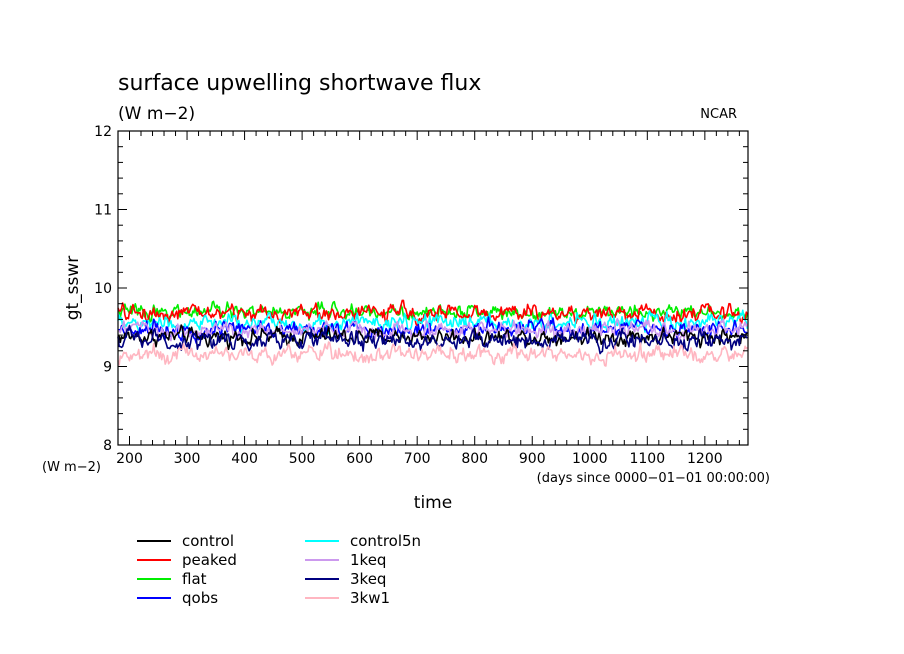  I want to click on x-tick-label: 500, so click(302, 459).